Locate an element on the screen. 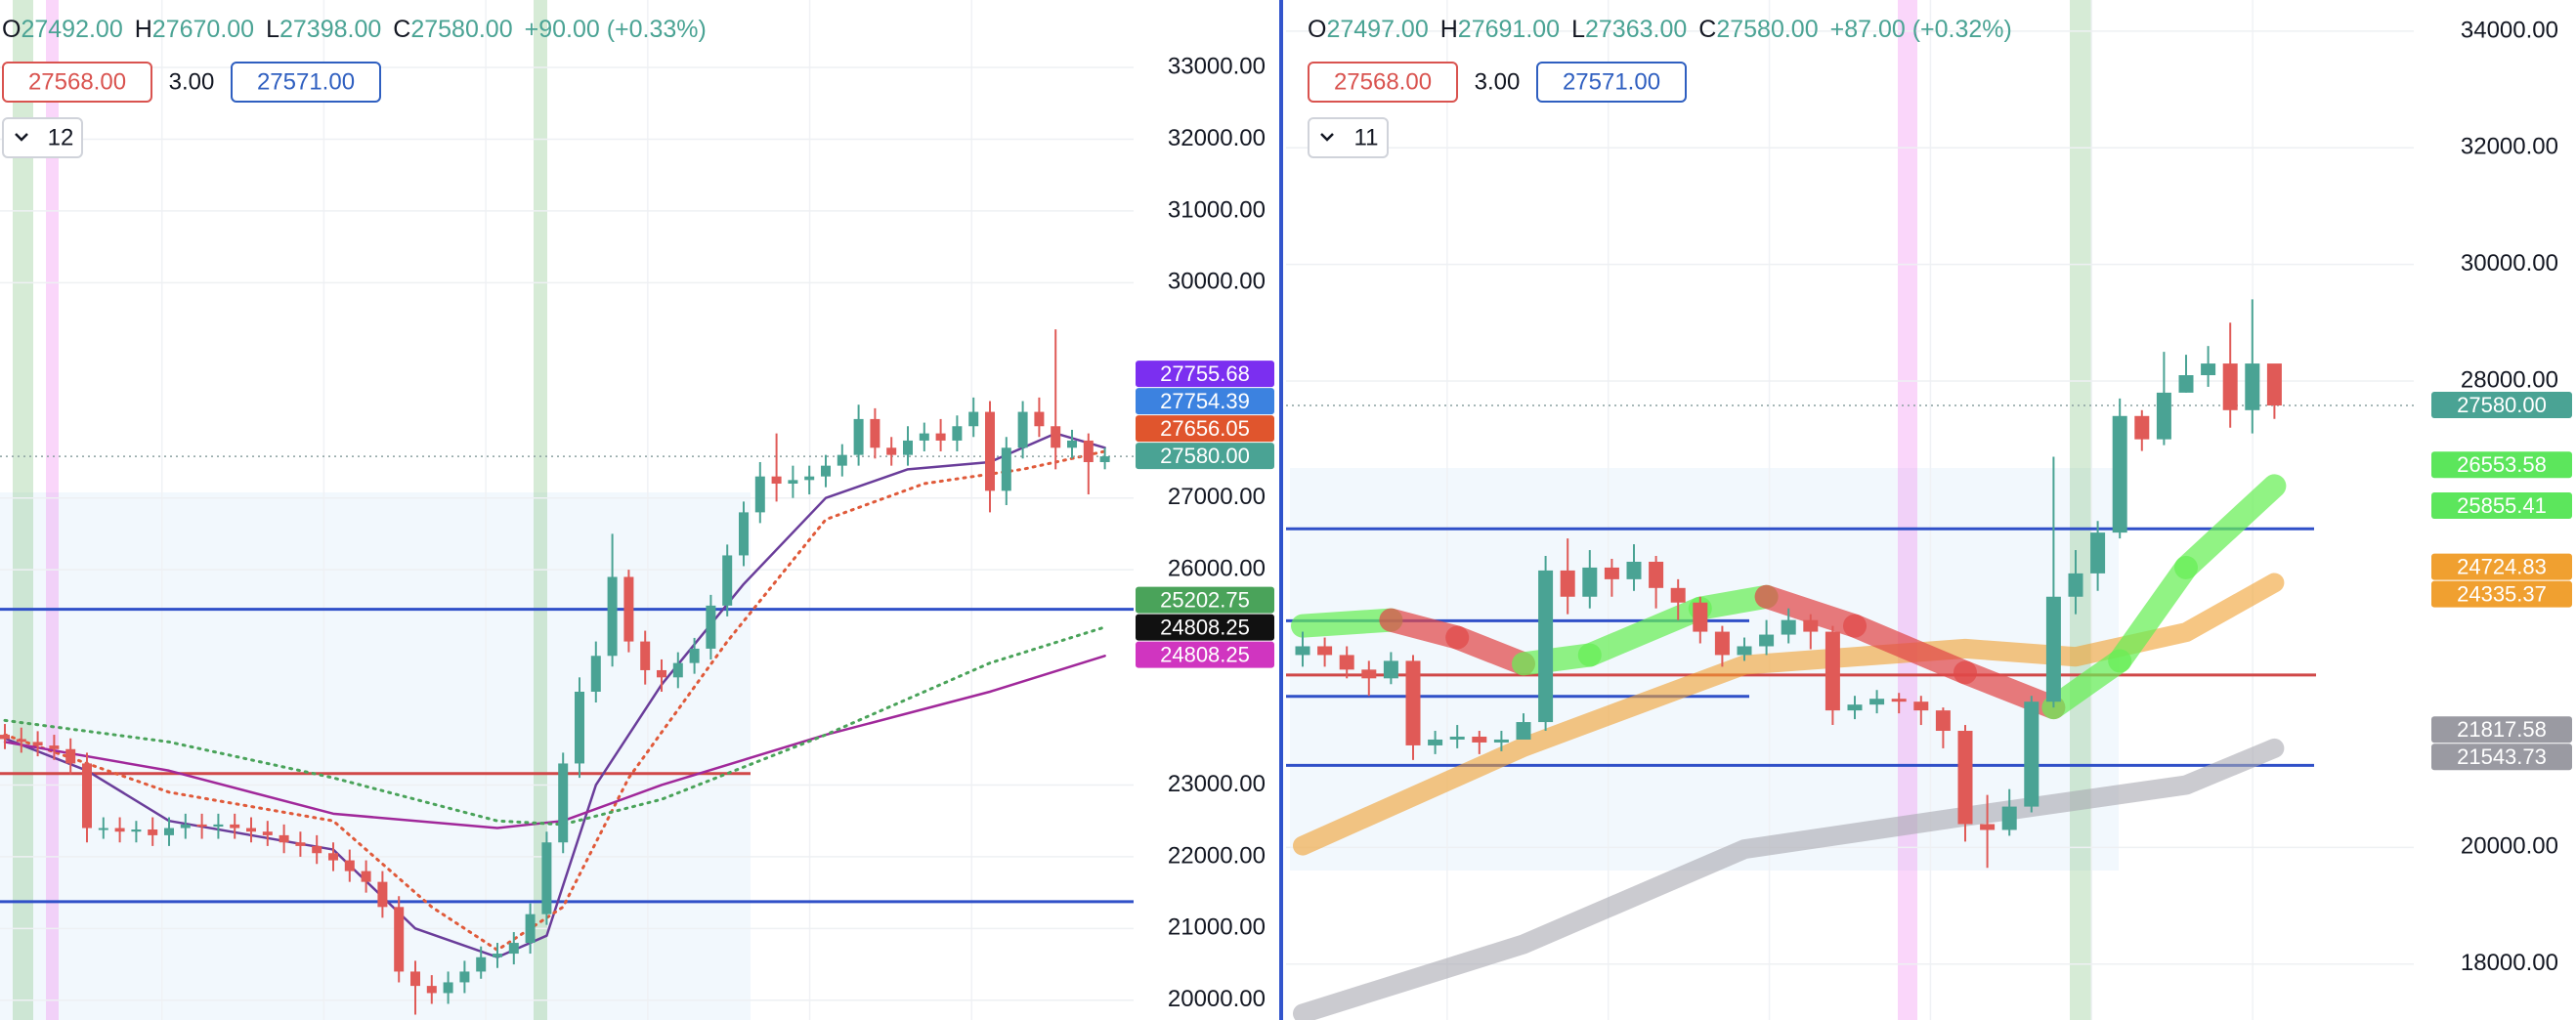  y-tick-label: 20000.00 is located at coordinates (2510, 846).